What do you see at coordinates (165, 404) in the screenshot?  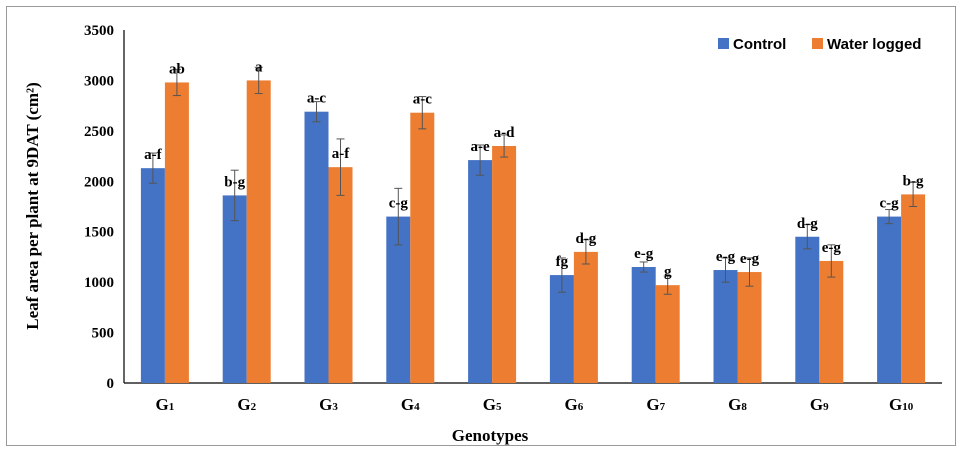 I see `x-tick-label: G1` at bounding box center [165, 404].